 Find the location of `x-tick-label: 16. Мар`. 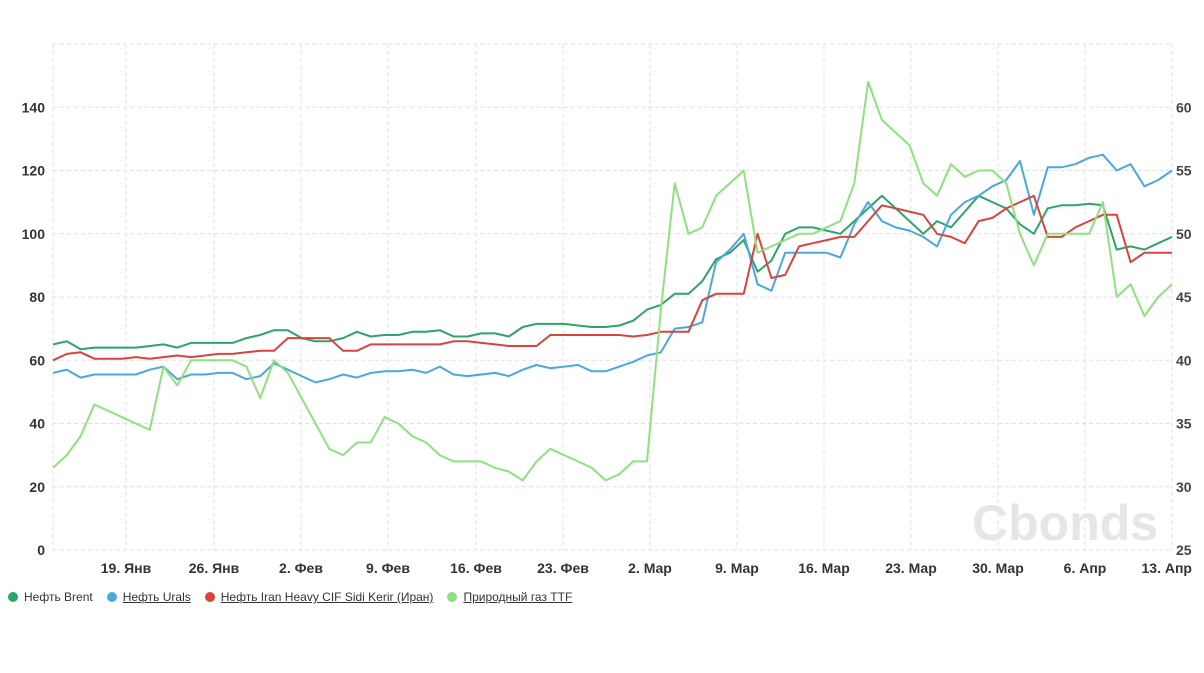

x-tick-label: 16. Мар is located at coordinates (824, 568).